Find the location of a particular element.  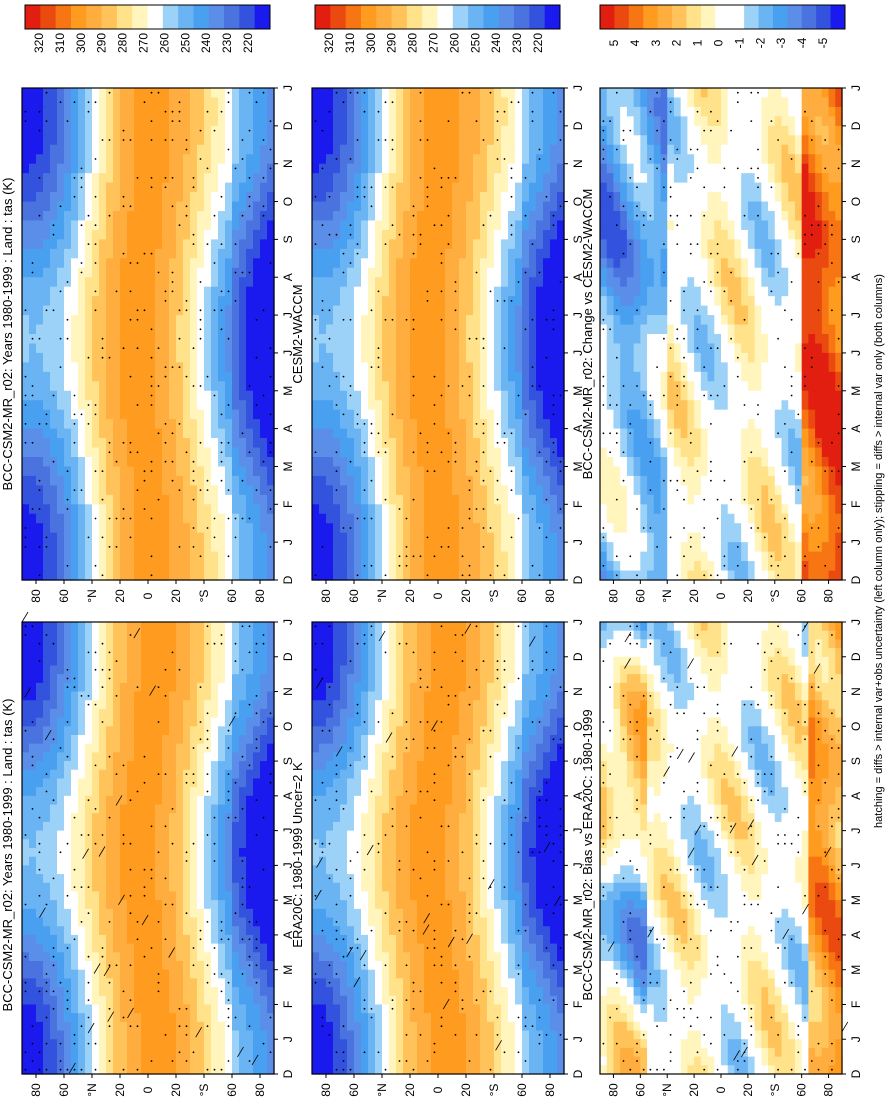

colorbar-tick-label: 290 is located at coordinates (102, 43).